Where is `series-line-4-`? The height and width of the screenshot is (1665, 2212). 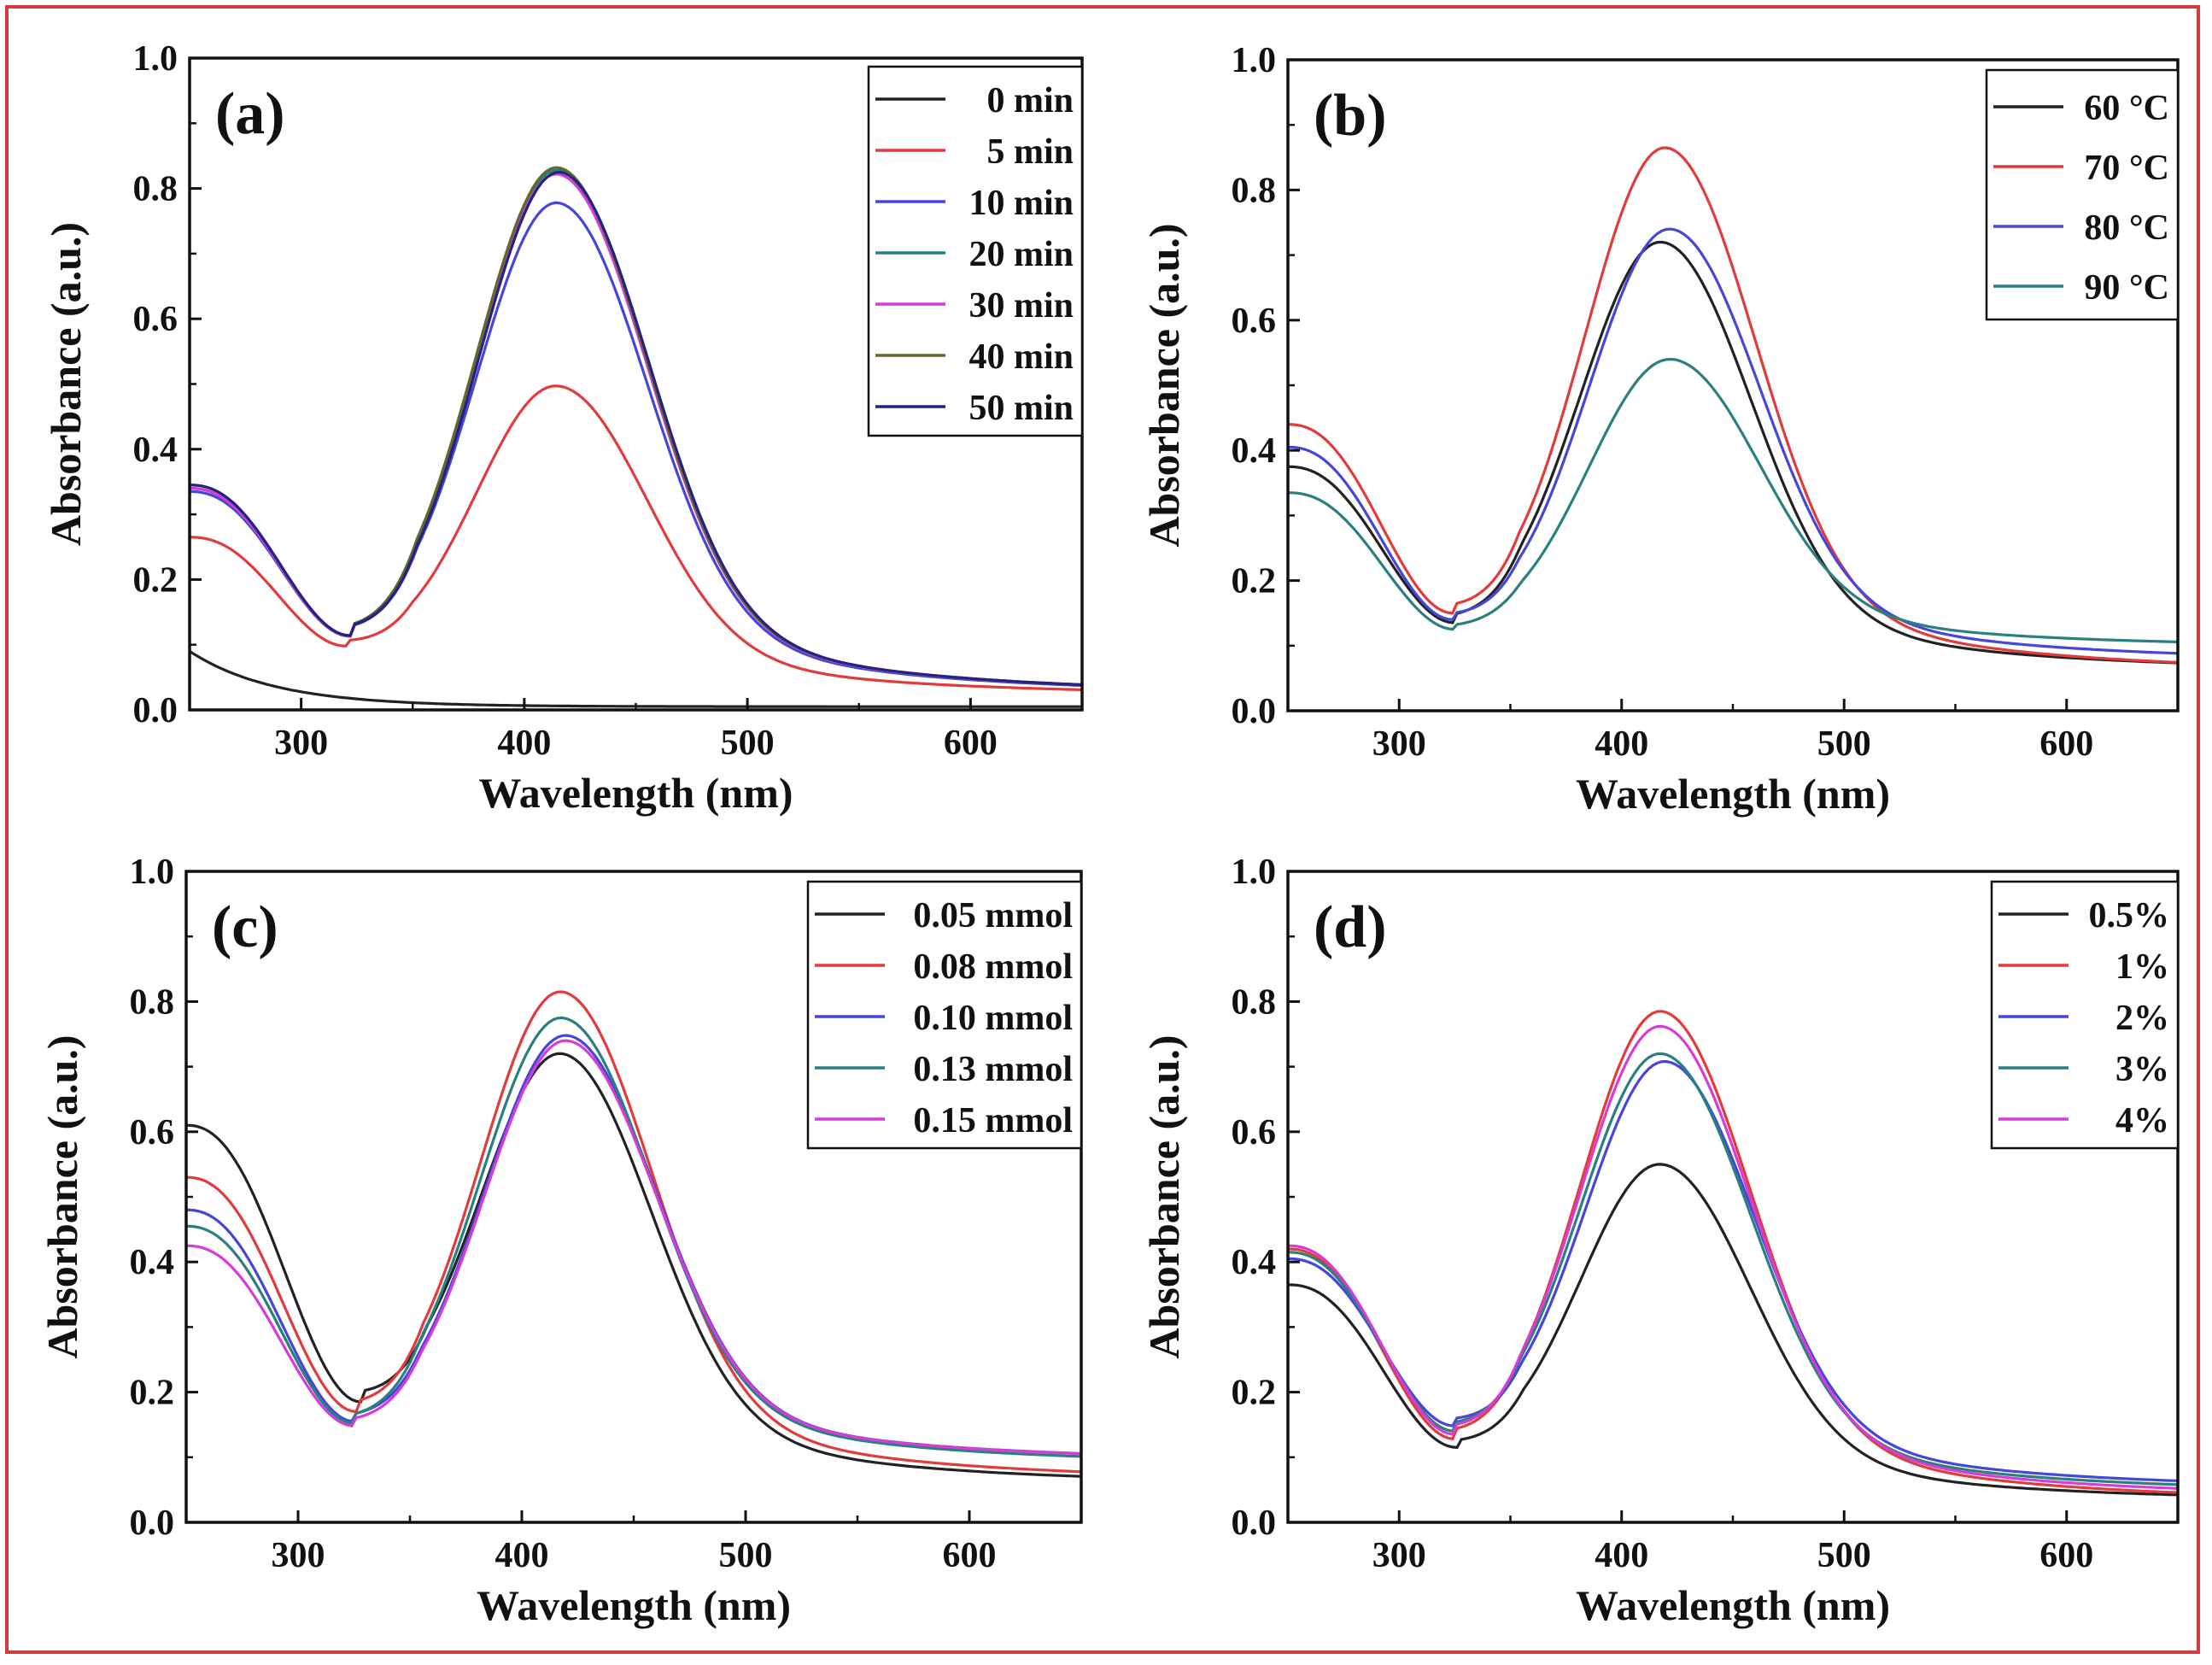 series-line-4- is located at coordinates (1733, 1257).